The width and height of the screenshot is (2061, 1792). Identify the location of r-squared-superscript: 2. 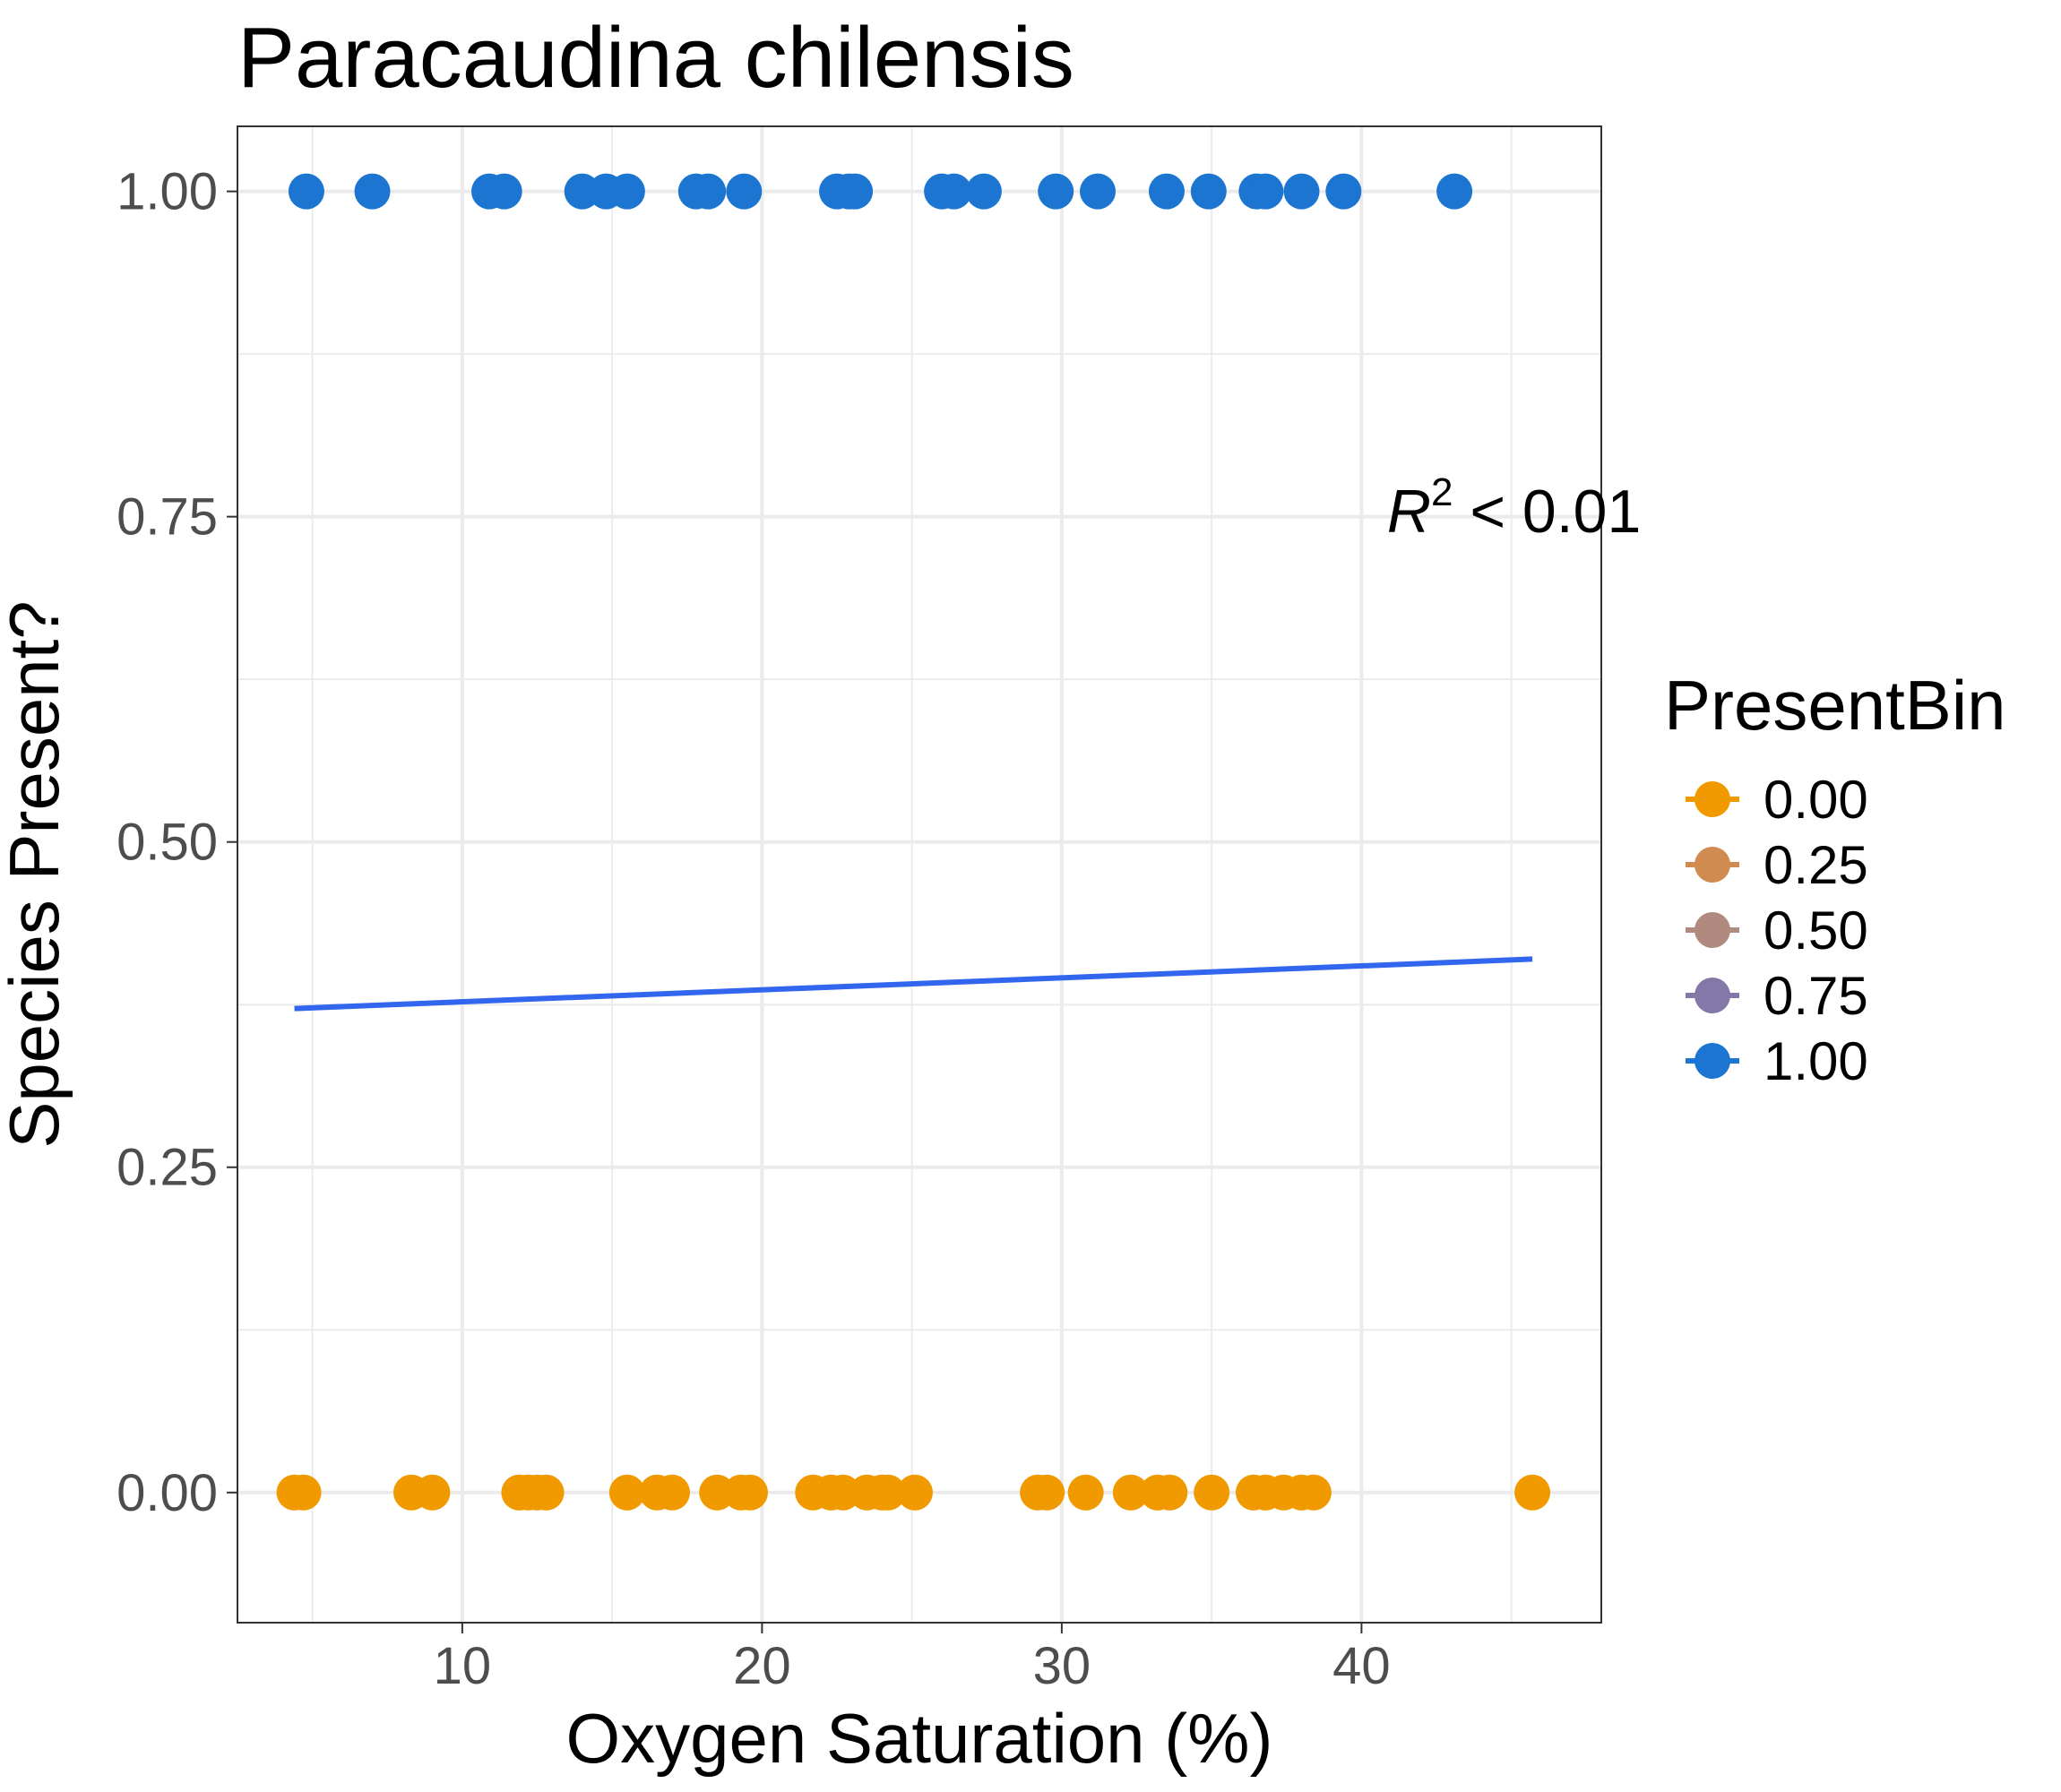
(1442, 492).